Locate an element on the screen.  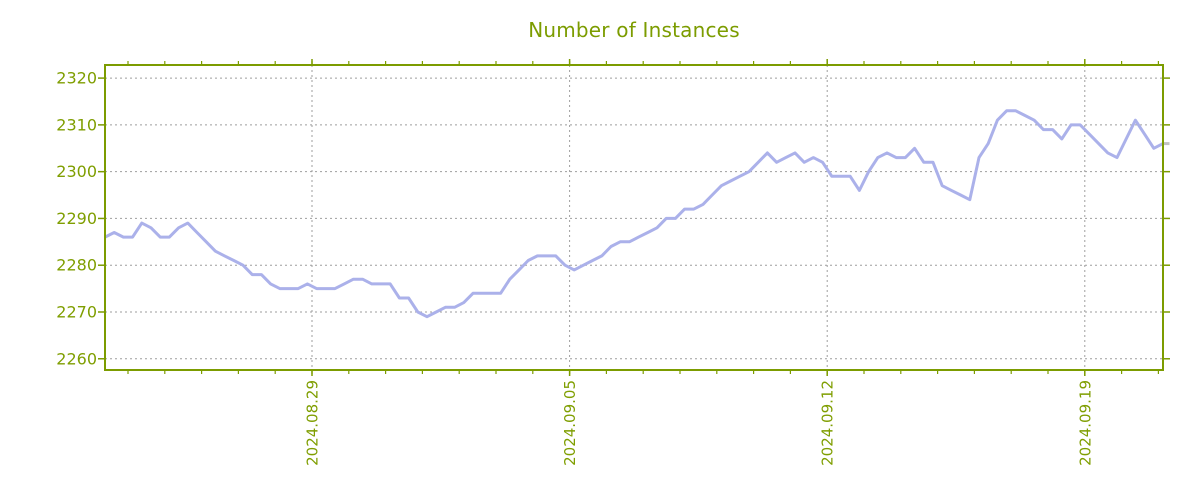
y-tick-label: 2300 is located at coordinates (76, 171).